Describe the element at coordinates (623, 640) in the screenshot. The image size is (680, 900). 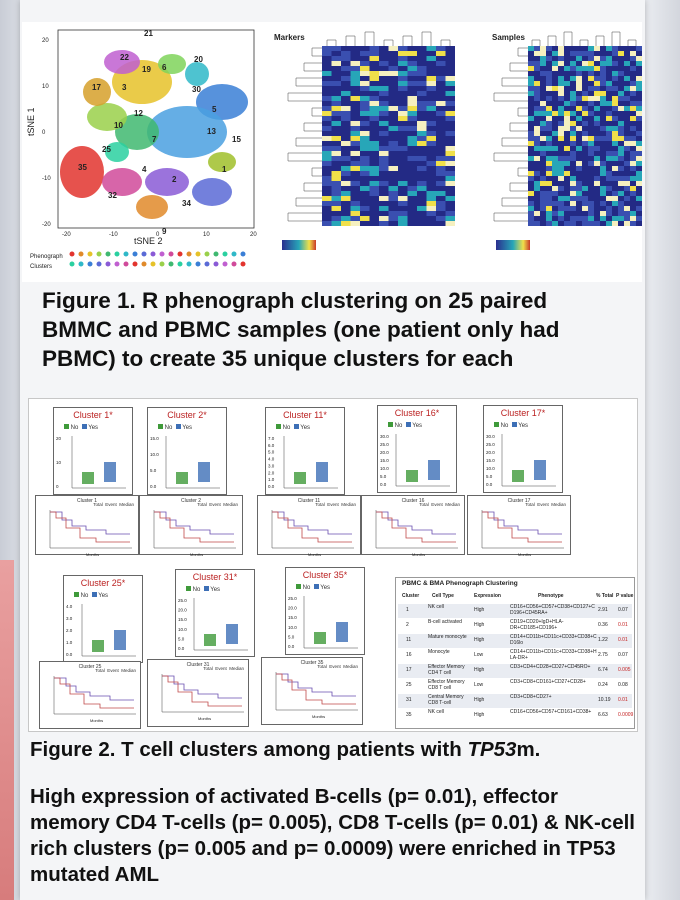
I see `table-cell-p-value: 0.01` at that location.